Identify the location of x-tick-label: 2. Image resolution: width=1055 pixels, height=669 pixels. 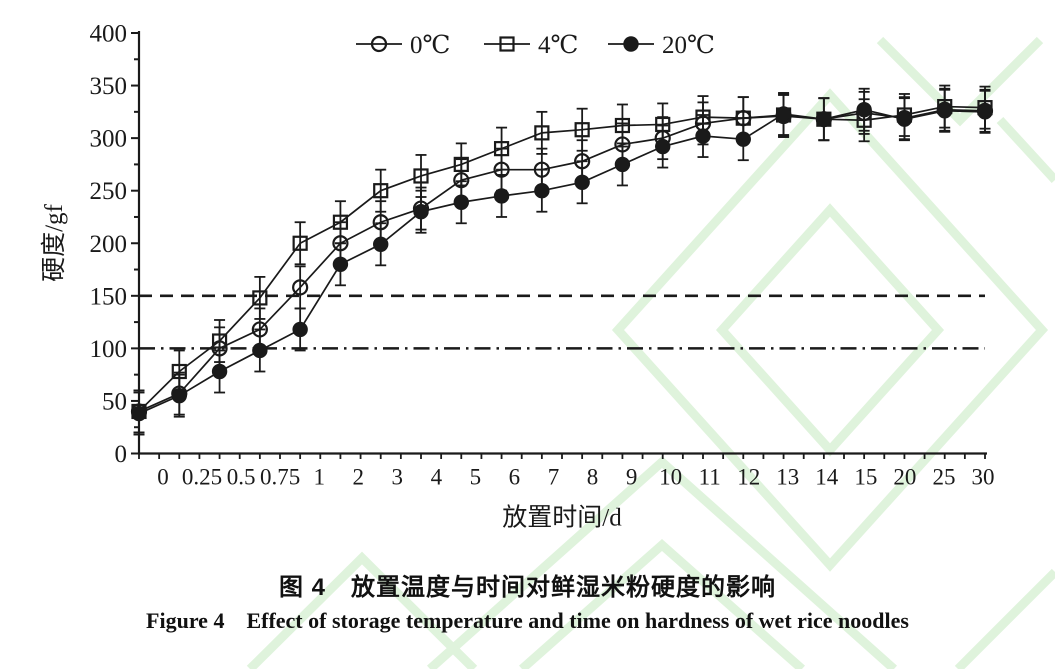
(358, 477).